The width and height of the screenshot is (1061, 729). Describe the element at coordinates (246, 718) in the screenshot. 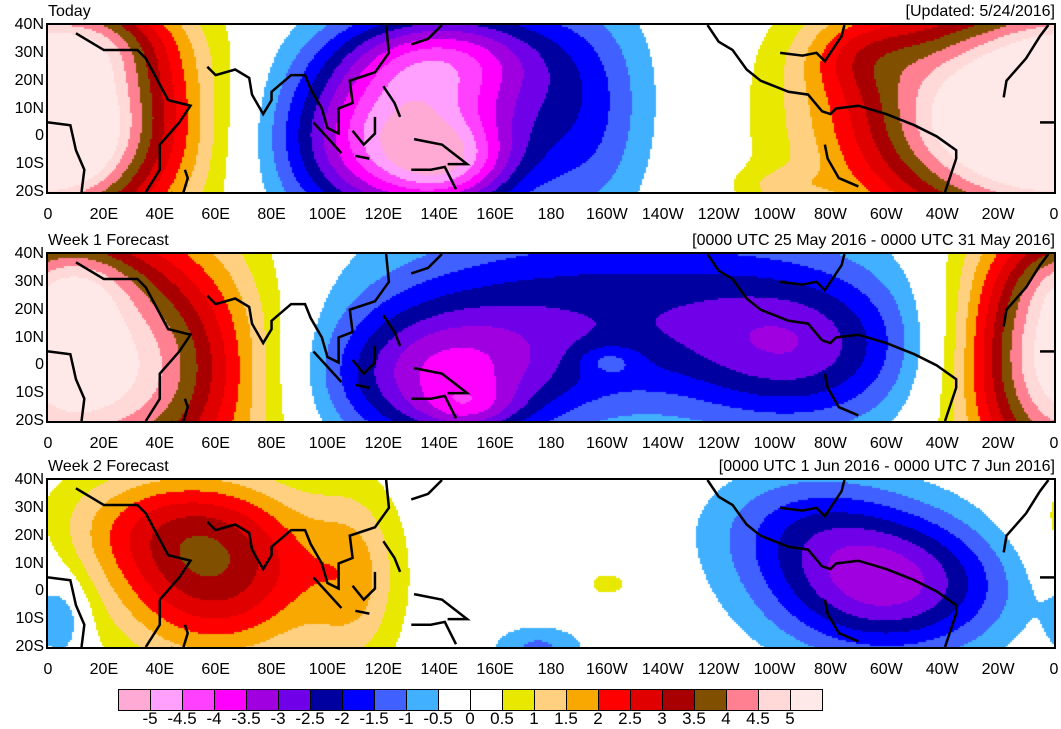

I see `colorbar-label: -3.5` at that location.